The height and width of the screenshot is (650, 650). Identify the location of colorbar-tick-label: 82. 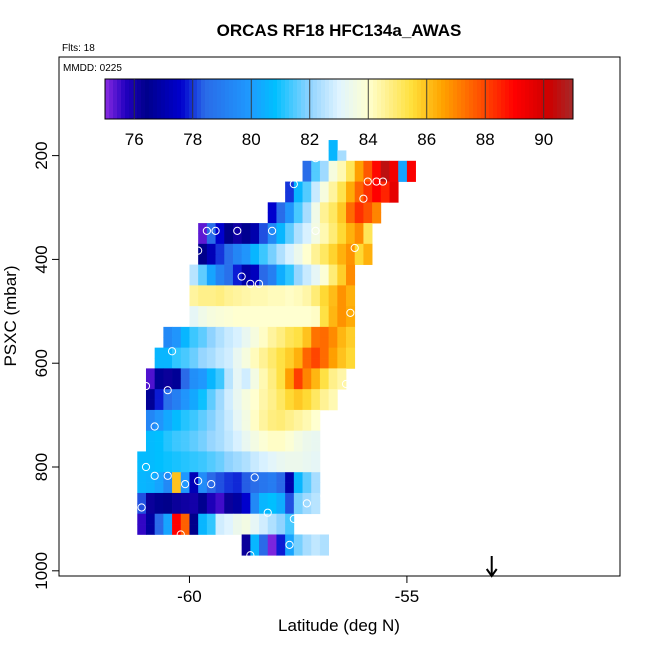
(309, 139).